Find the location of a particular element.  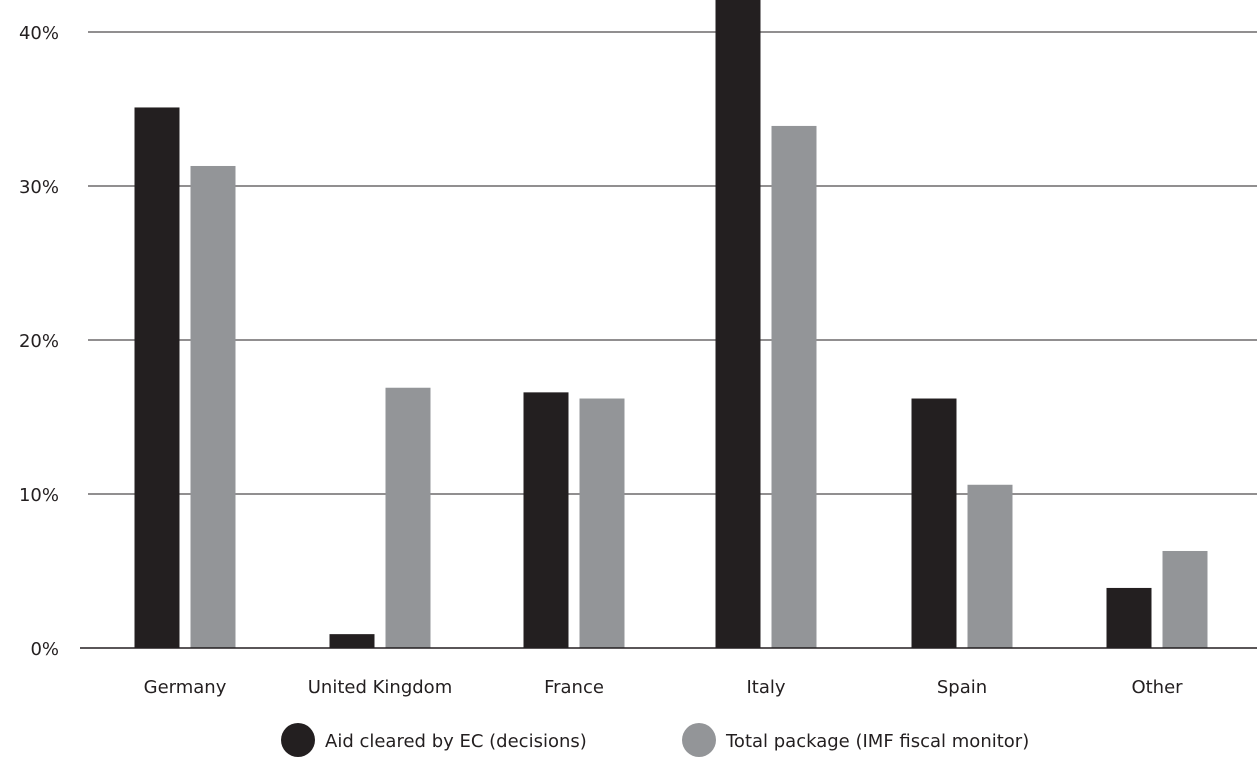

bar-italy-aid-cleared is located at coordinates (738, 324).